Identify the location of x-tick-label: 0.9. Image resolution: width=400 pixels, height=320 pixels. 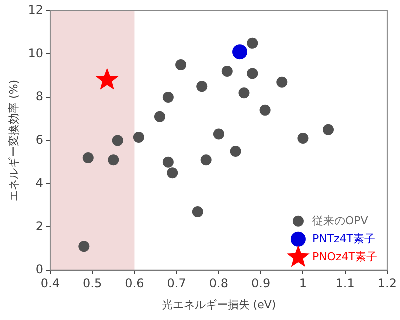
(261, 283).